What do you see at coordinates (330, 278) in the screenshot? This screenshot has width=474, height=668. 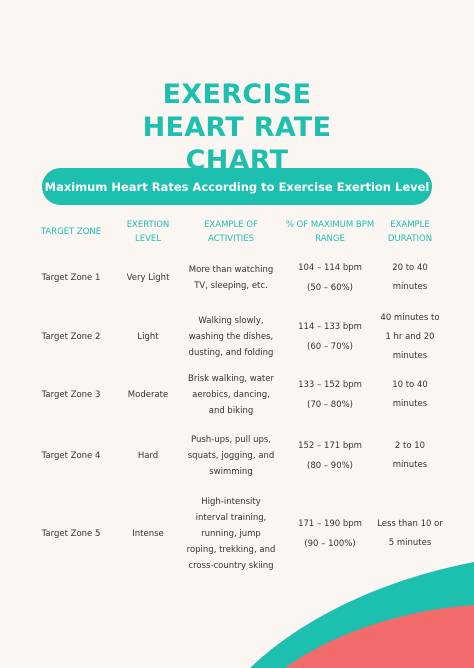 I see `bpm-cell: 104 – 114 bpm (50 – 60%)` at bounding box center [330, 278].